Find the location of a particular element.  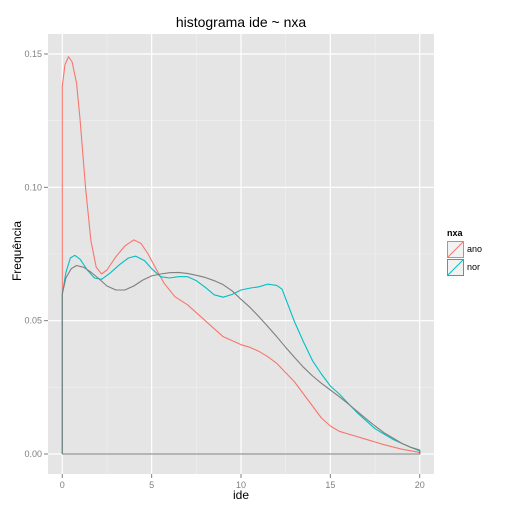

legend-item-ano: ano is located at coordinates (477, 249).